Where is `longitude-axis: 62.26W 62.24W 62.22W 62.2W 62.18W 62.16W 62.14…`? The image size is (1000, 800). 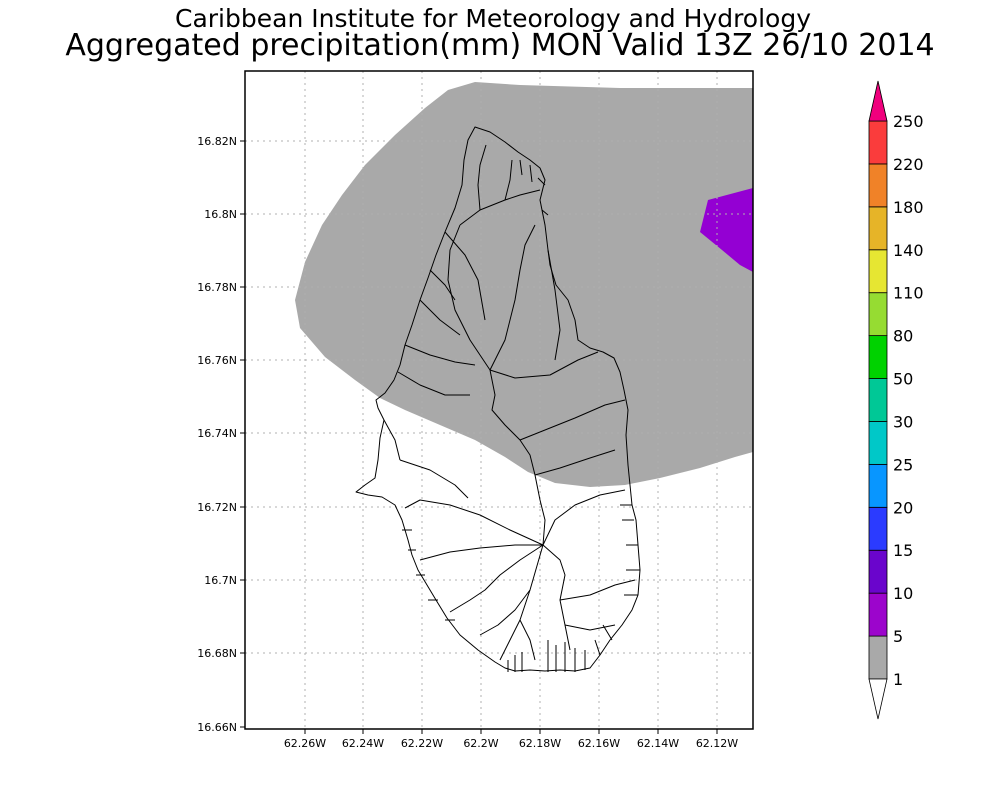
longitude-axis: 62.26W 62.24W 62.22W 62.2W 62.18W 62.16W 62.14… is located at coordinates (511, 739).